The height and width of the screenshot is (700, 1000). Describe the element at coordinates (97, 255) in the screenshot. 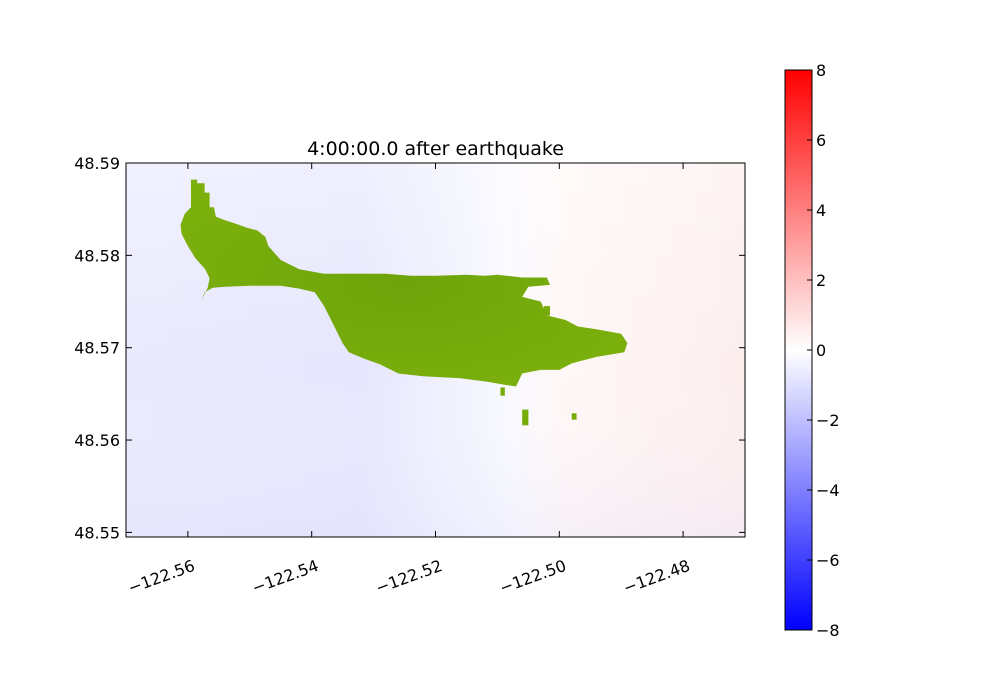

I see `y-tick-label: 48.58` at that location.